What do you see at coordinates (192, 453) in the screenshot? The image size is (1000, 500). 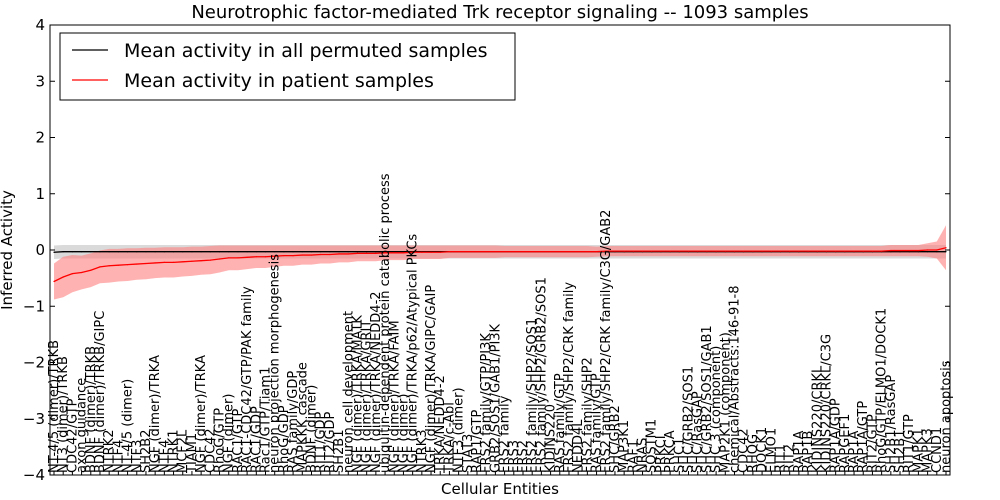 I see `x-tick-label: TIAM1` at bounding box center [192, 453].